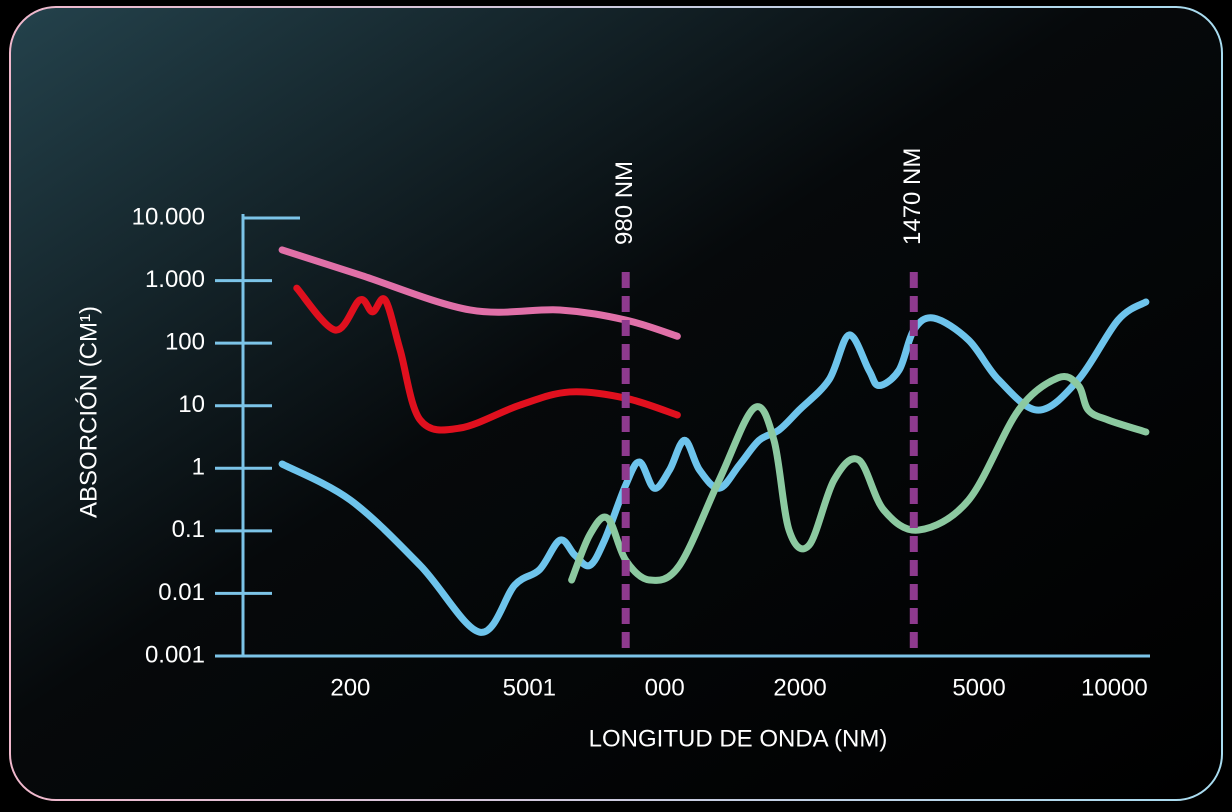  What do you see at coordinates (191, 404) in the screenshot?
I see `y-tick-label: 10` at bounding box center [191, 404].